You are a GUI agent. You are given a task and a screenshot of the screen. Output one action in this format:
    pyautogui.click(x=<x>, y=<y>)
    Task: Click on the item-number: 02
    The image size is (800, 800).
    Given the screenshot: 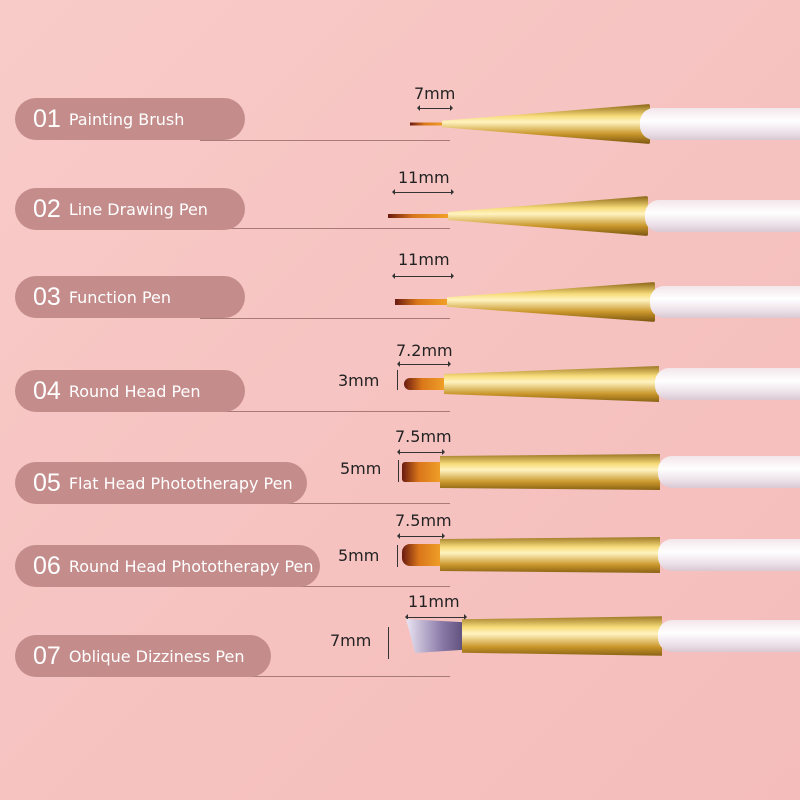 What is the action you would take?
    pyautogui.click(x=47, y=208)
    